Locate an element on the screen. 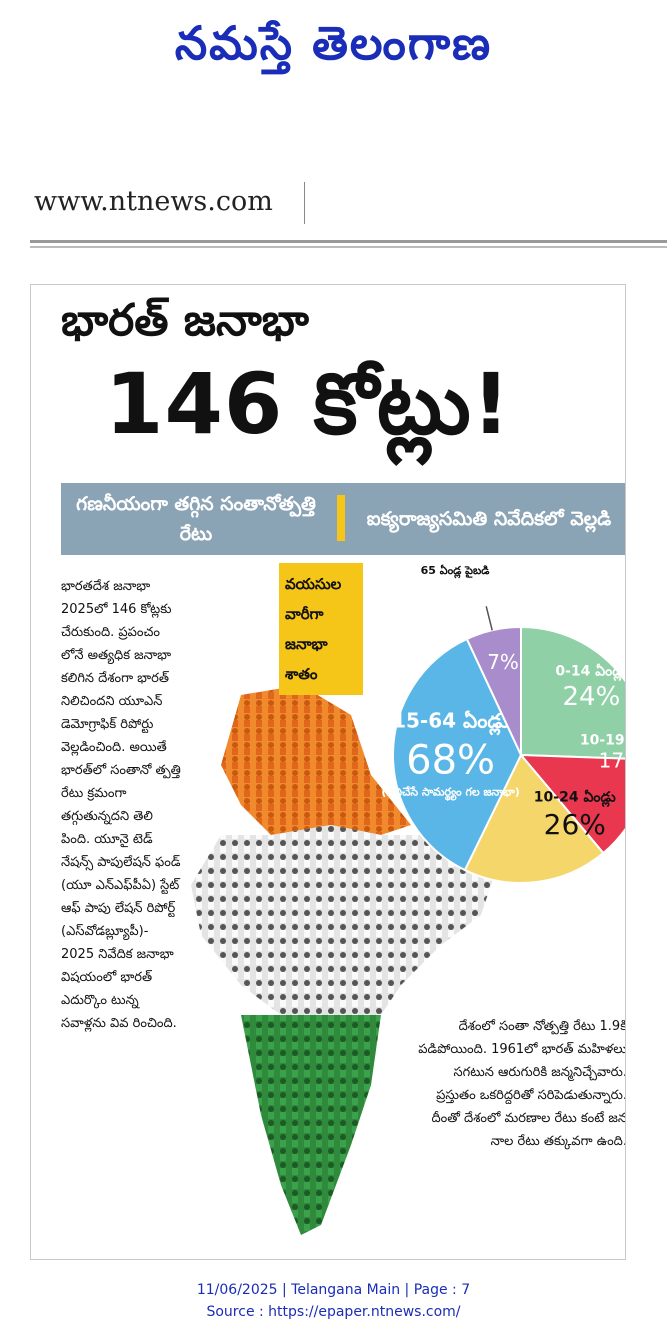 The width and height of the screenshot is (667, 1344). map-north-orange is located at coordinates (316, 760).